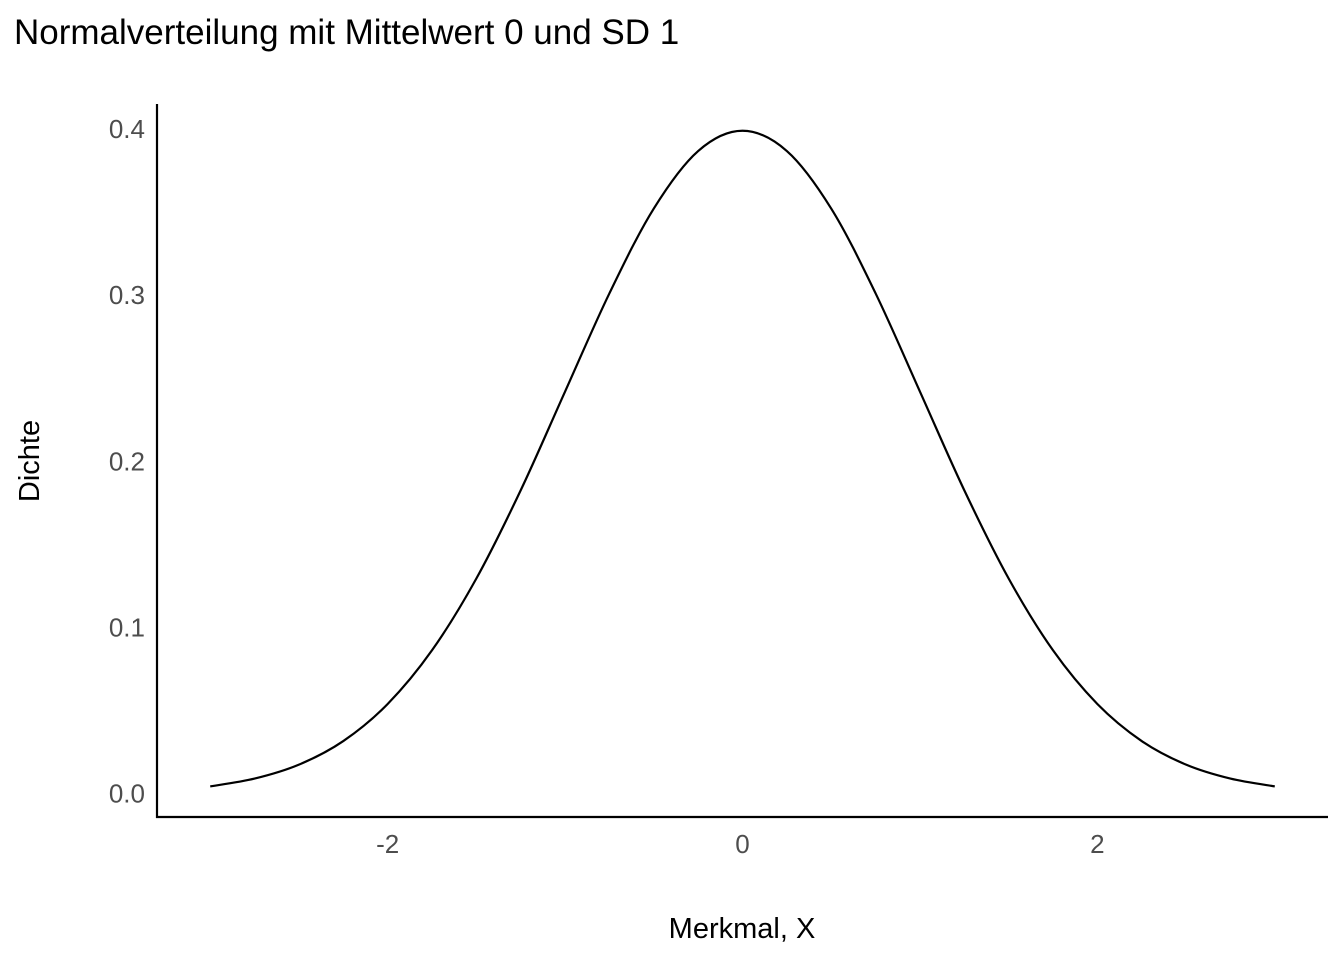  Describe the element at coordinates (387, 844) in the screenshot. I see `x-tick-label: -2` at that location.